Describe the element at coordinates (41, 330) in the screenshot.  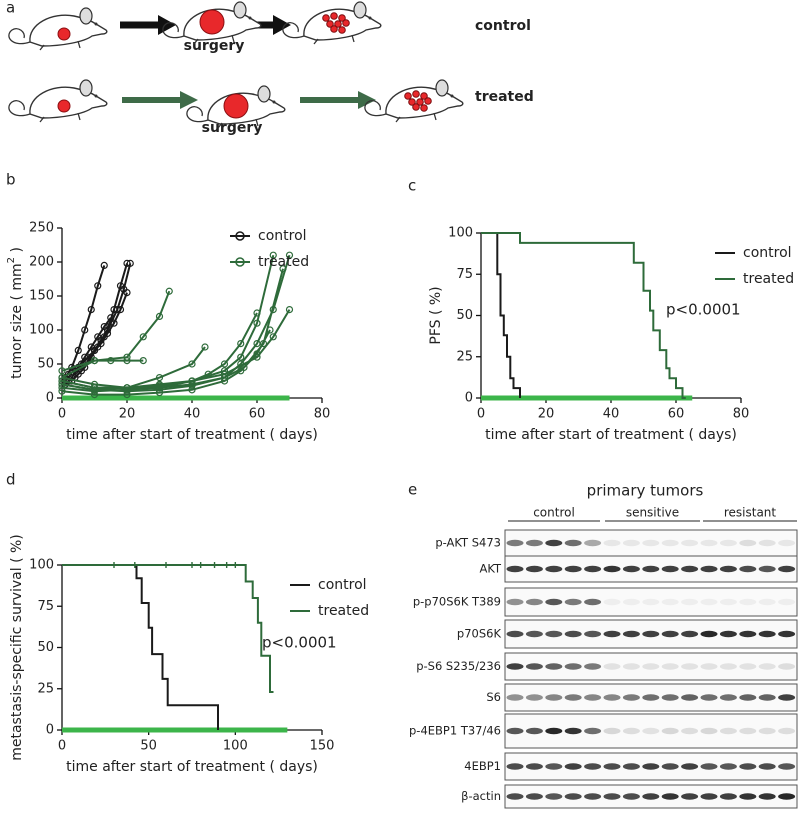
I see `y-tick-label: 100` at that location.